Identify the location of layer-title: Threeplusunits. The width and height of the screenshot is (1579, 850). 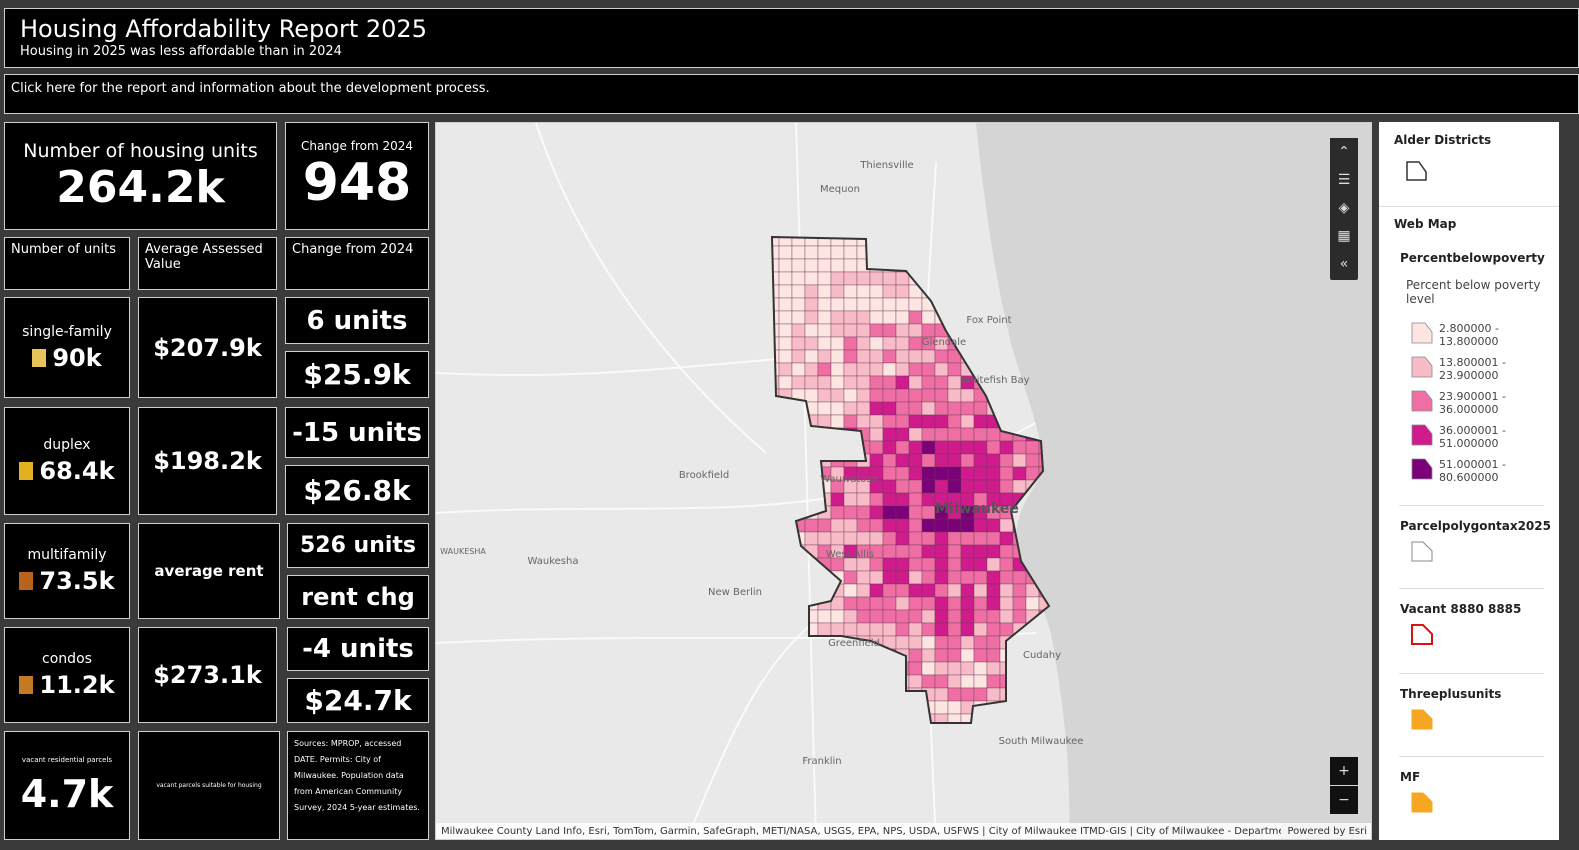
(1451, 694).